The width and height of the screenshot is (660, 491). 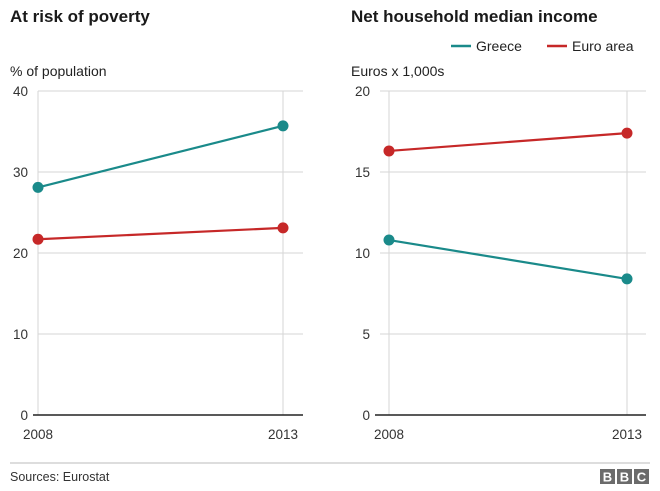 I want to click on chart-1-ylabel: % of population, so click(x=58, y=71).